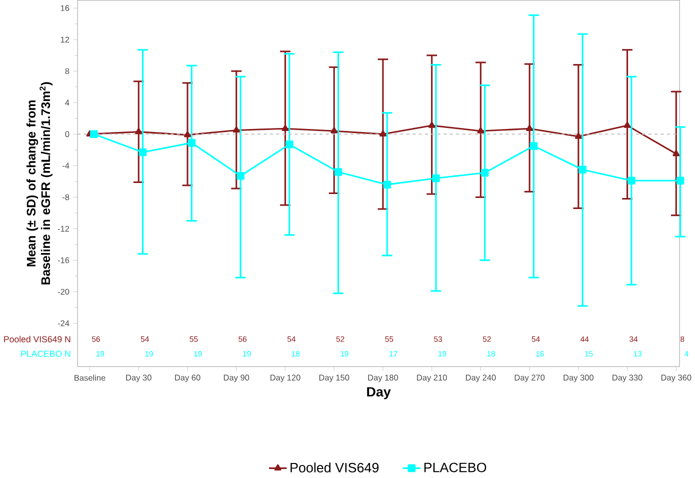 This screenshot has height=478, width=695. What do you see at coordinates (67, 71) in the screenshot?
I see `y-tick-label: 8` at bounding box center [67, 71].